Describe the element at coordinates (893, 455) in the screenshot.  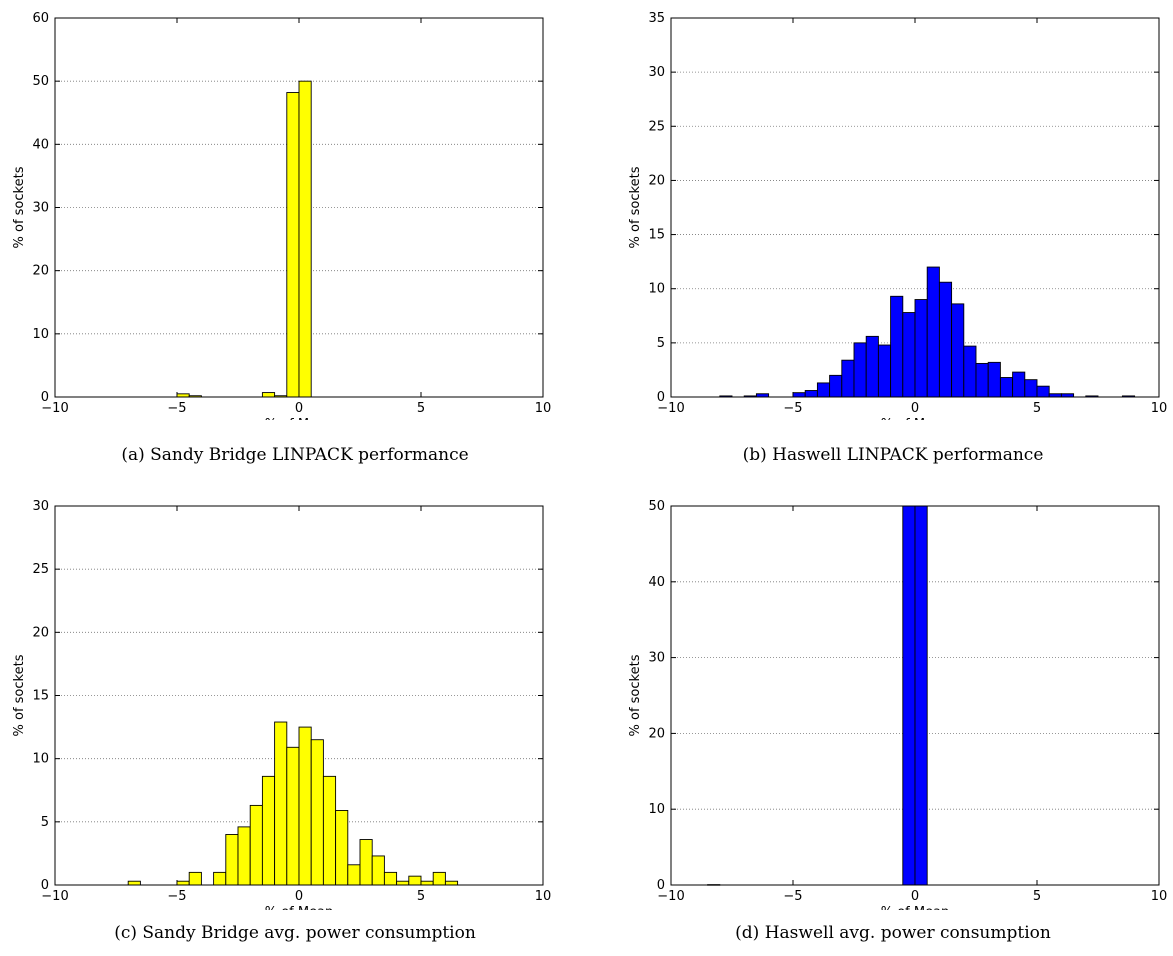
I see `caption-b: (b) Haswell LINPACK performance` at that location.